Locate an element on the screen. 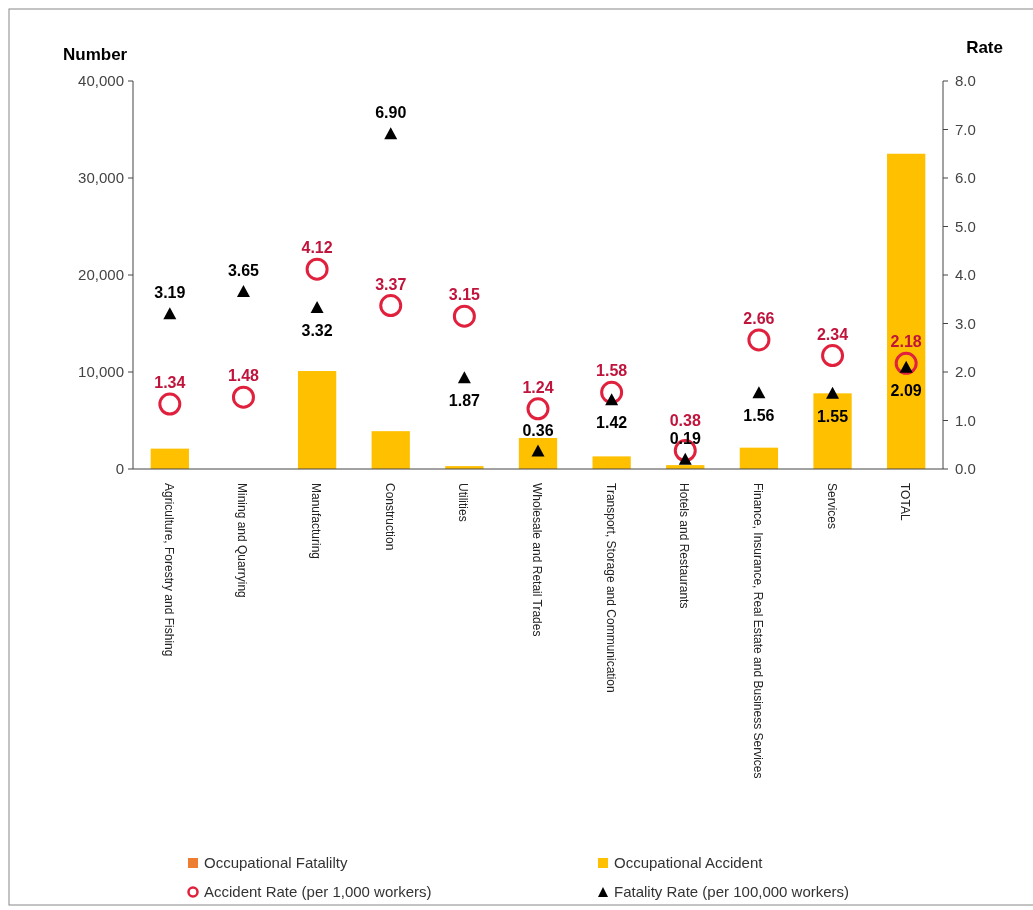  x-tick-label: TOTAL is located at coordinates (905, 502).